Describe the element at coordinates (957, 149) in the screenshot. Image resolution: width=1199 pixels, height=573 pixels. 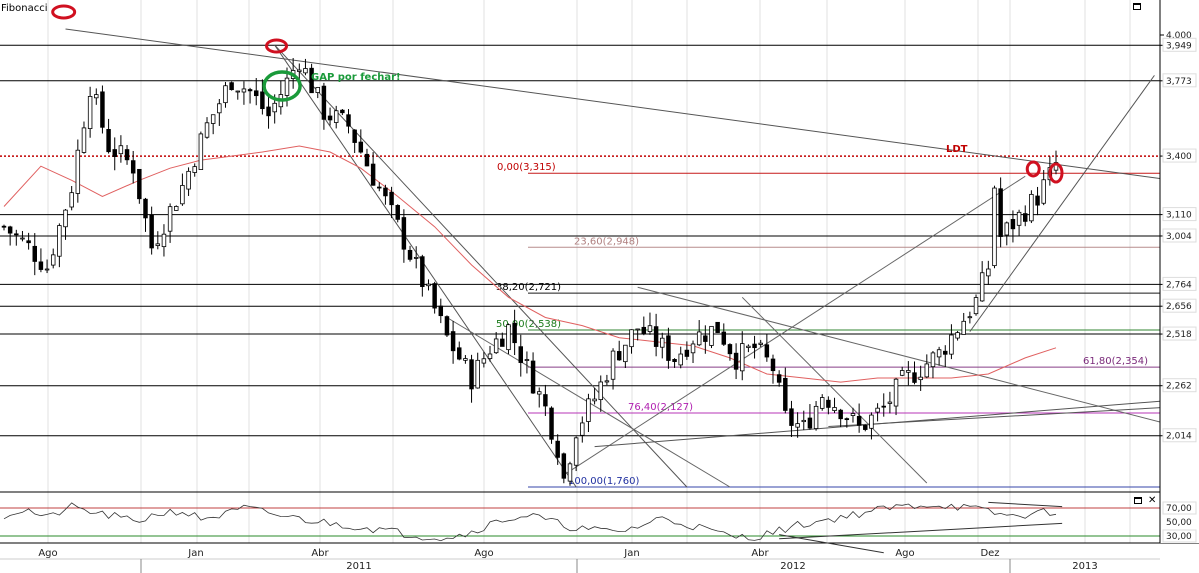
I see `ldt-annotation: LDT` at that location.